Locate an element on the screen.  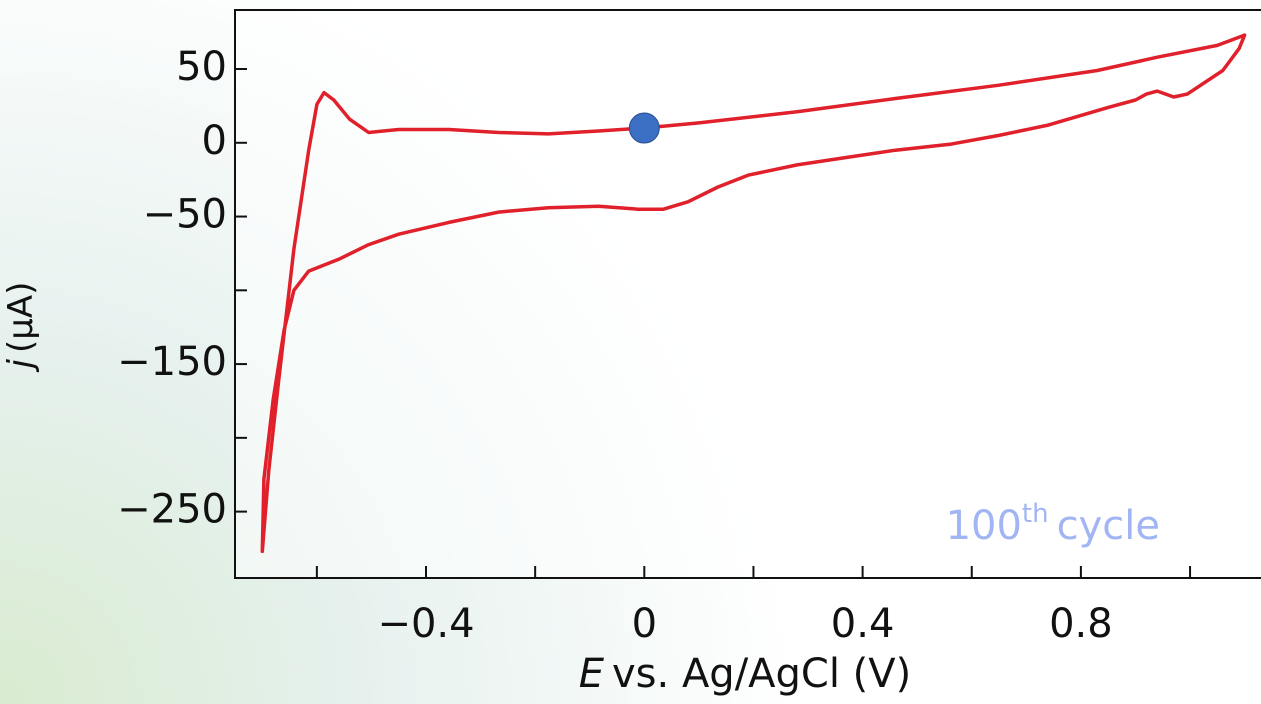
y-label-symbol: j is located at coordinates (21, 365).